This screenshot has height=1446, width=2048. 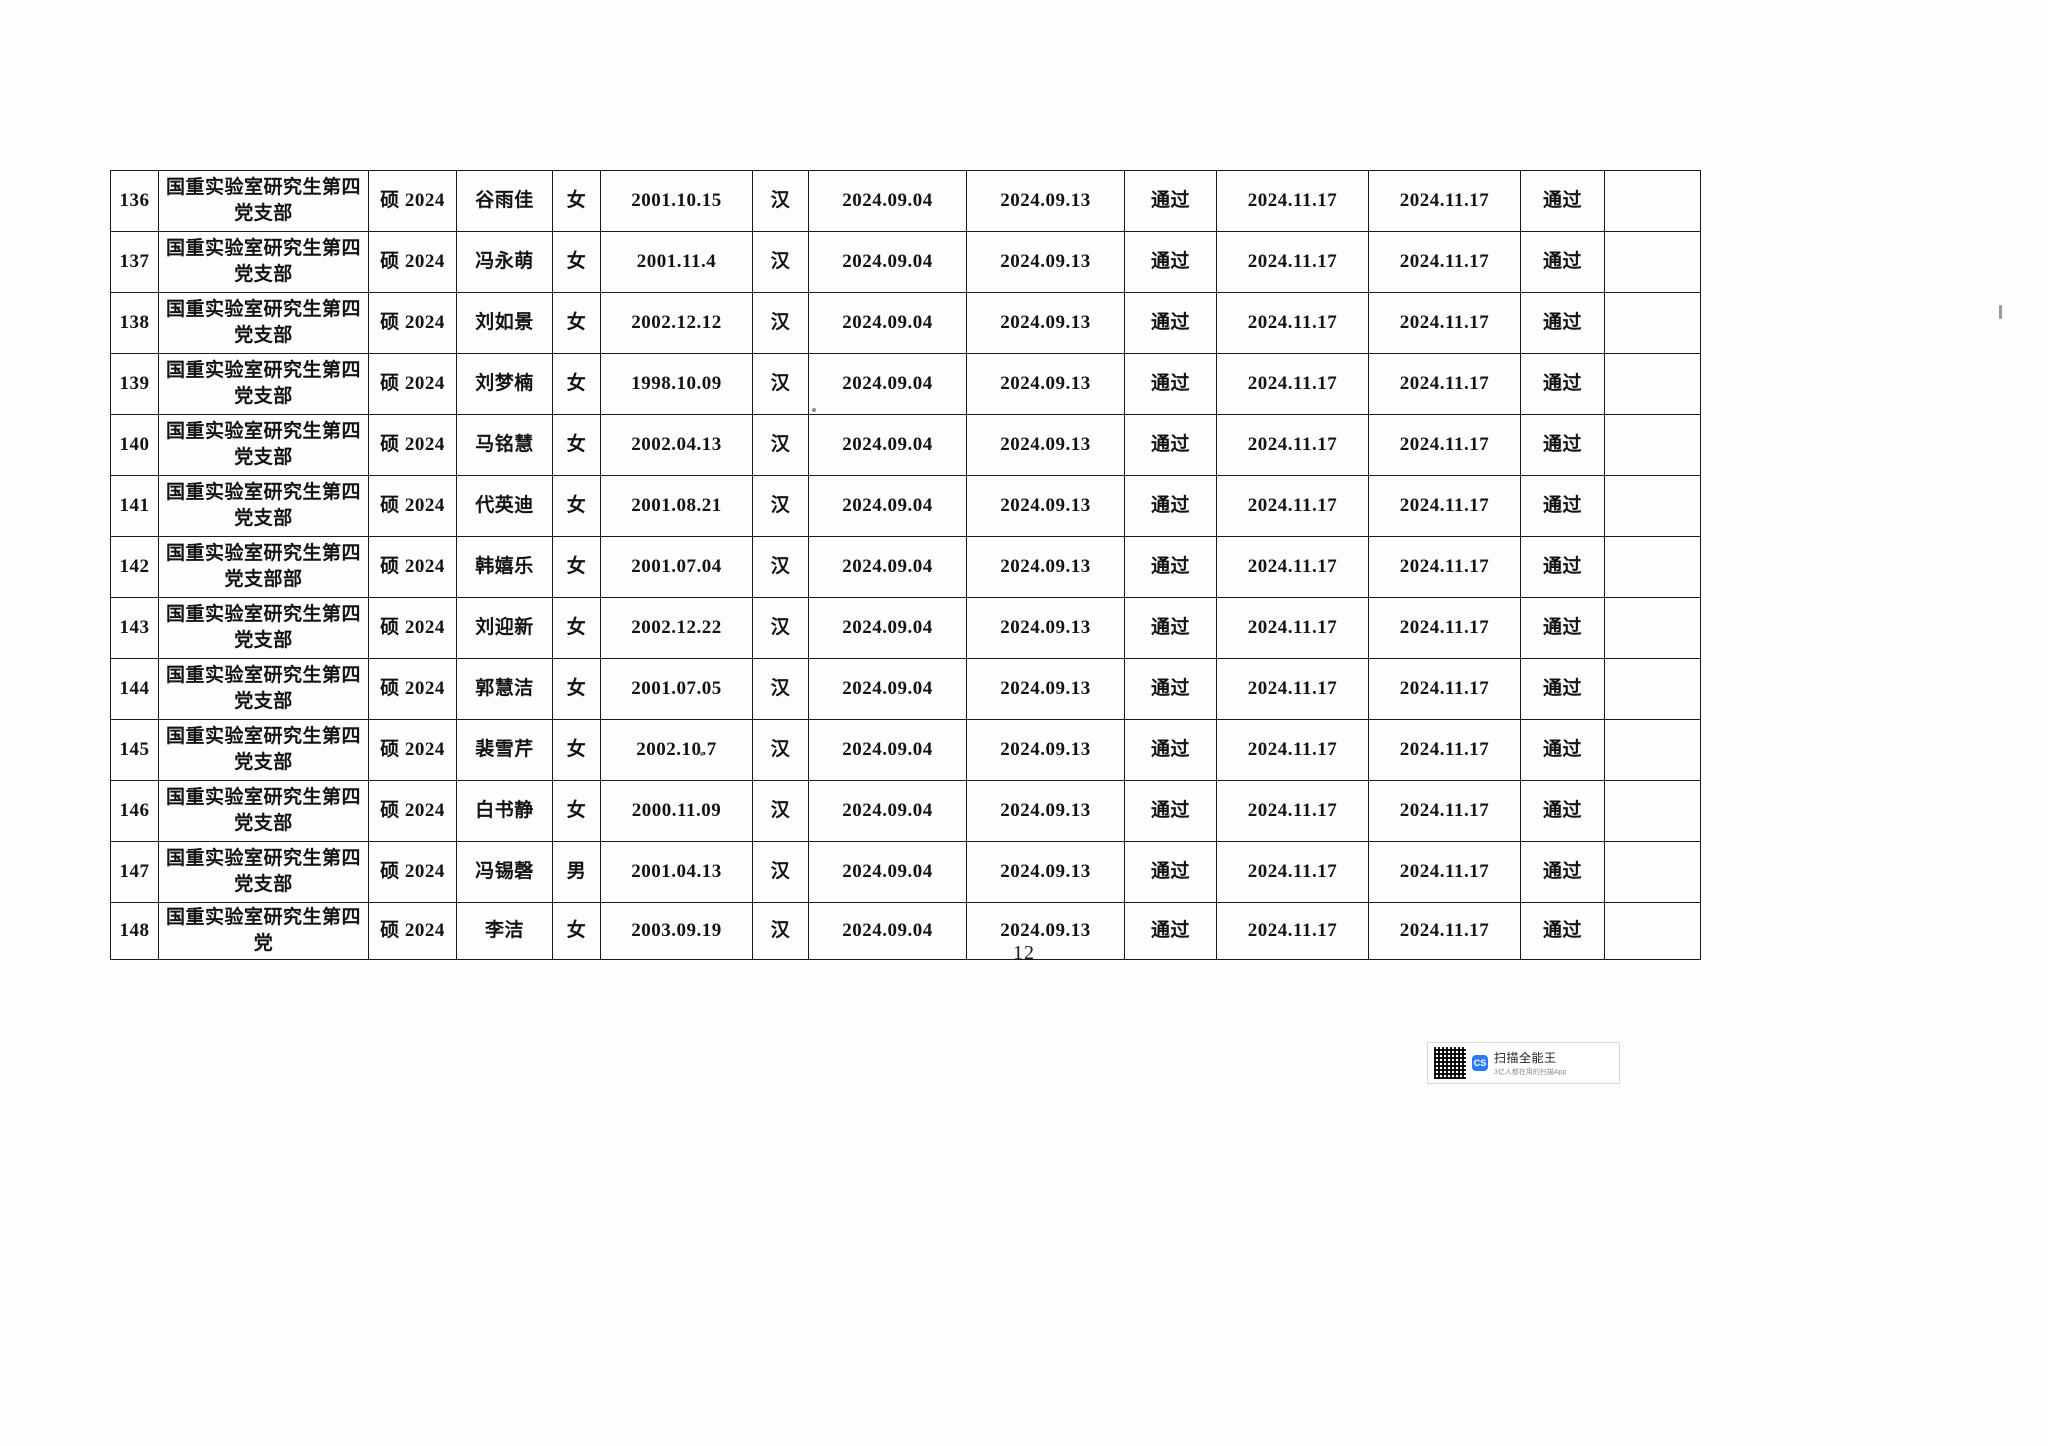 I want to click on cell-birth-date: 2001.11.4, so click(x=676, y=262).